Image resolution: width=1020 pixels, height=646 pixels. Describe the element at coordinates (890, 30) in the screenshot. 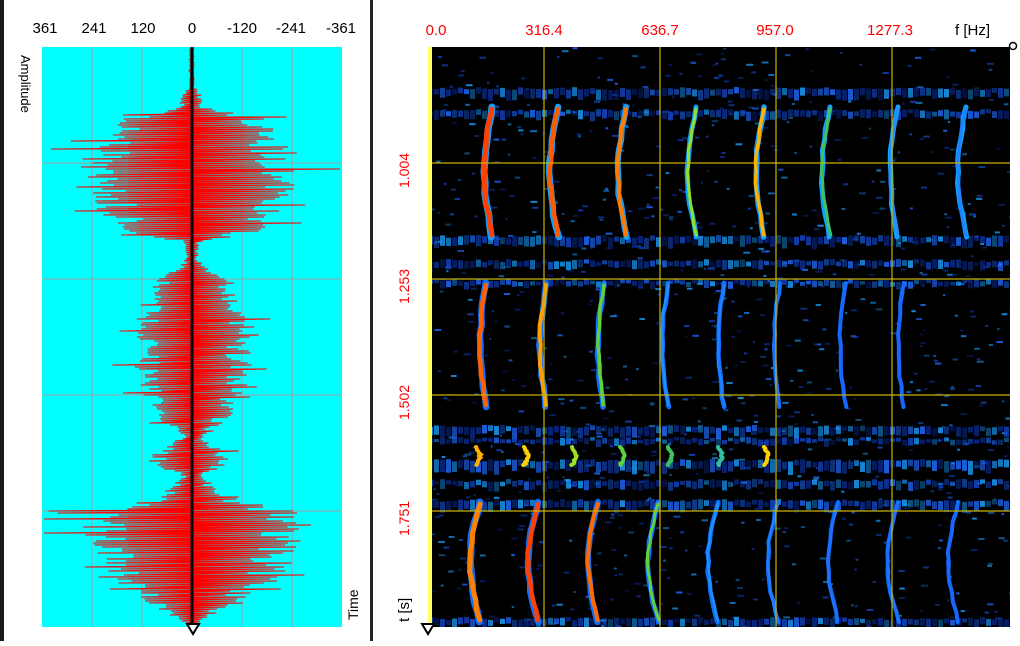

I see `frequency-tick: 1277.3` at that location.